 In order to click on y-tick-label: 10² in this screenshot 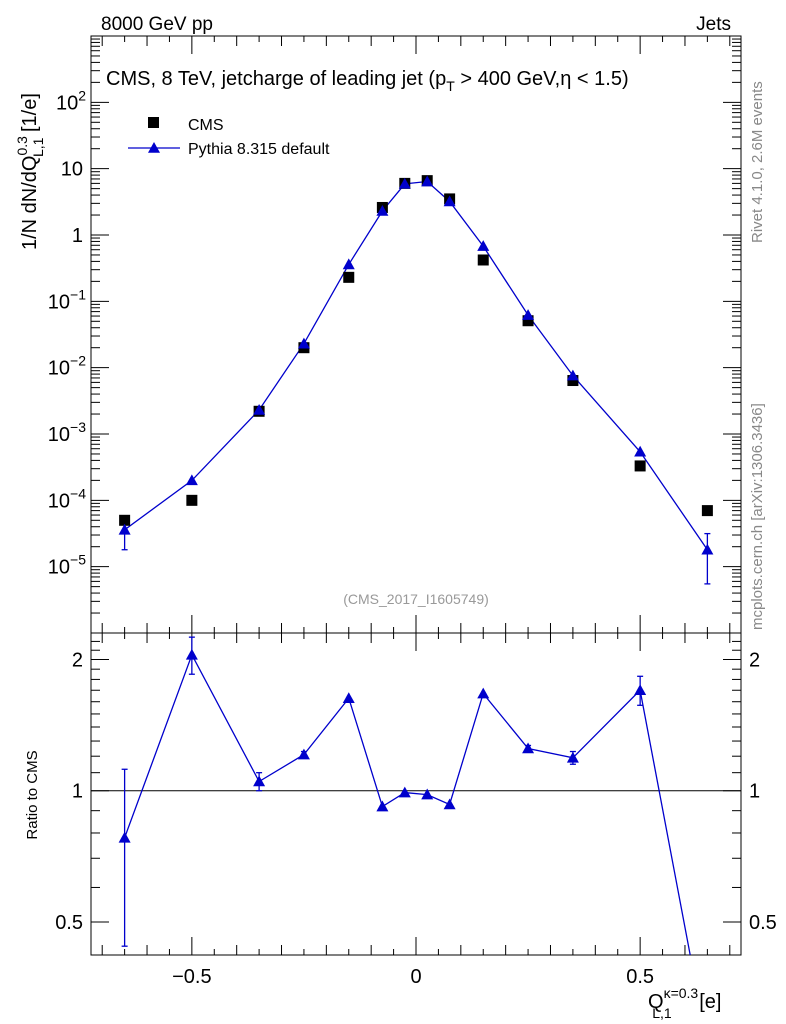, I will do `click(71, 100)`.